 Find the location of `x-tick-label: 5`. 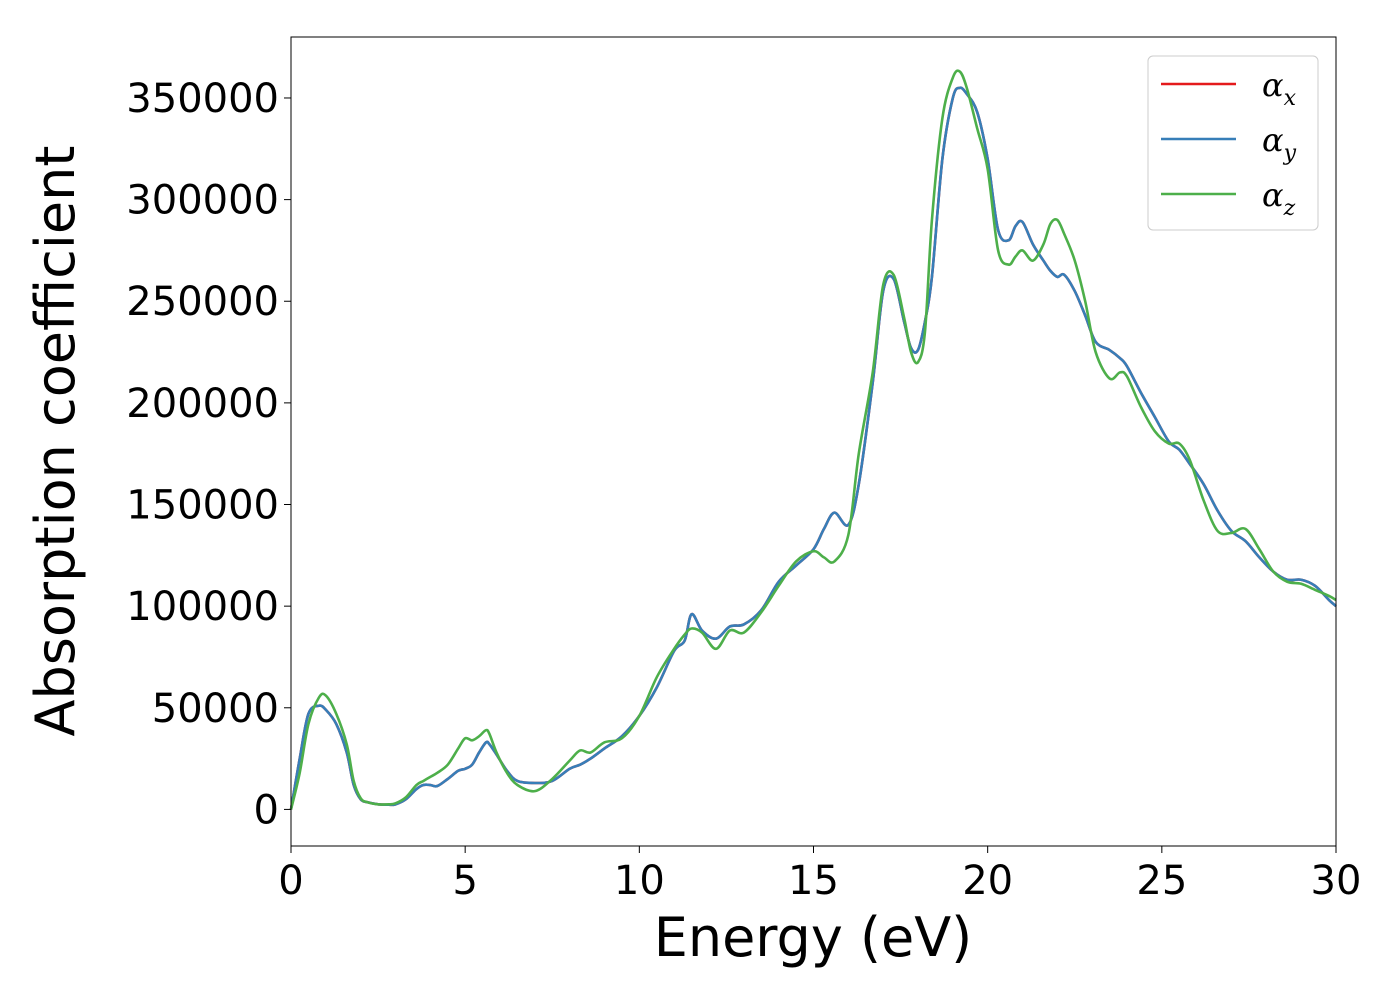

x-tick-label: 5 is located at coordinates (464, 881).